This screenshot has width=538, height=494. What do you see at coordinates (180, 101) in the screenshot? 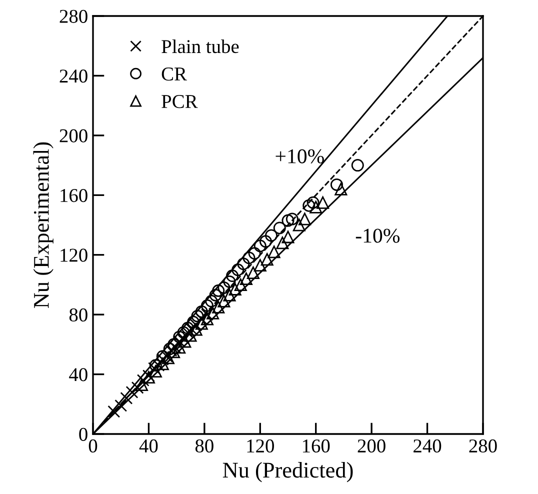
I see `legend-label: PCR` at bounding box center [180, 101].